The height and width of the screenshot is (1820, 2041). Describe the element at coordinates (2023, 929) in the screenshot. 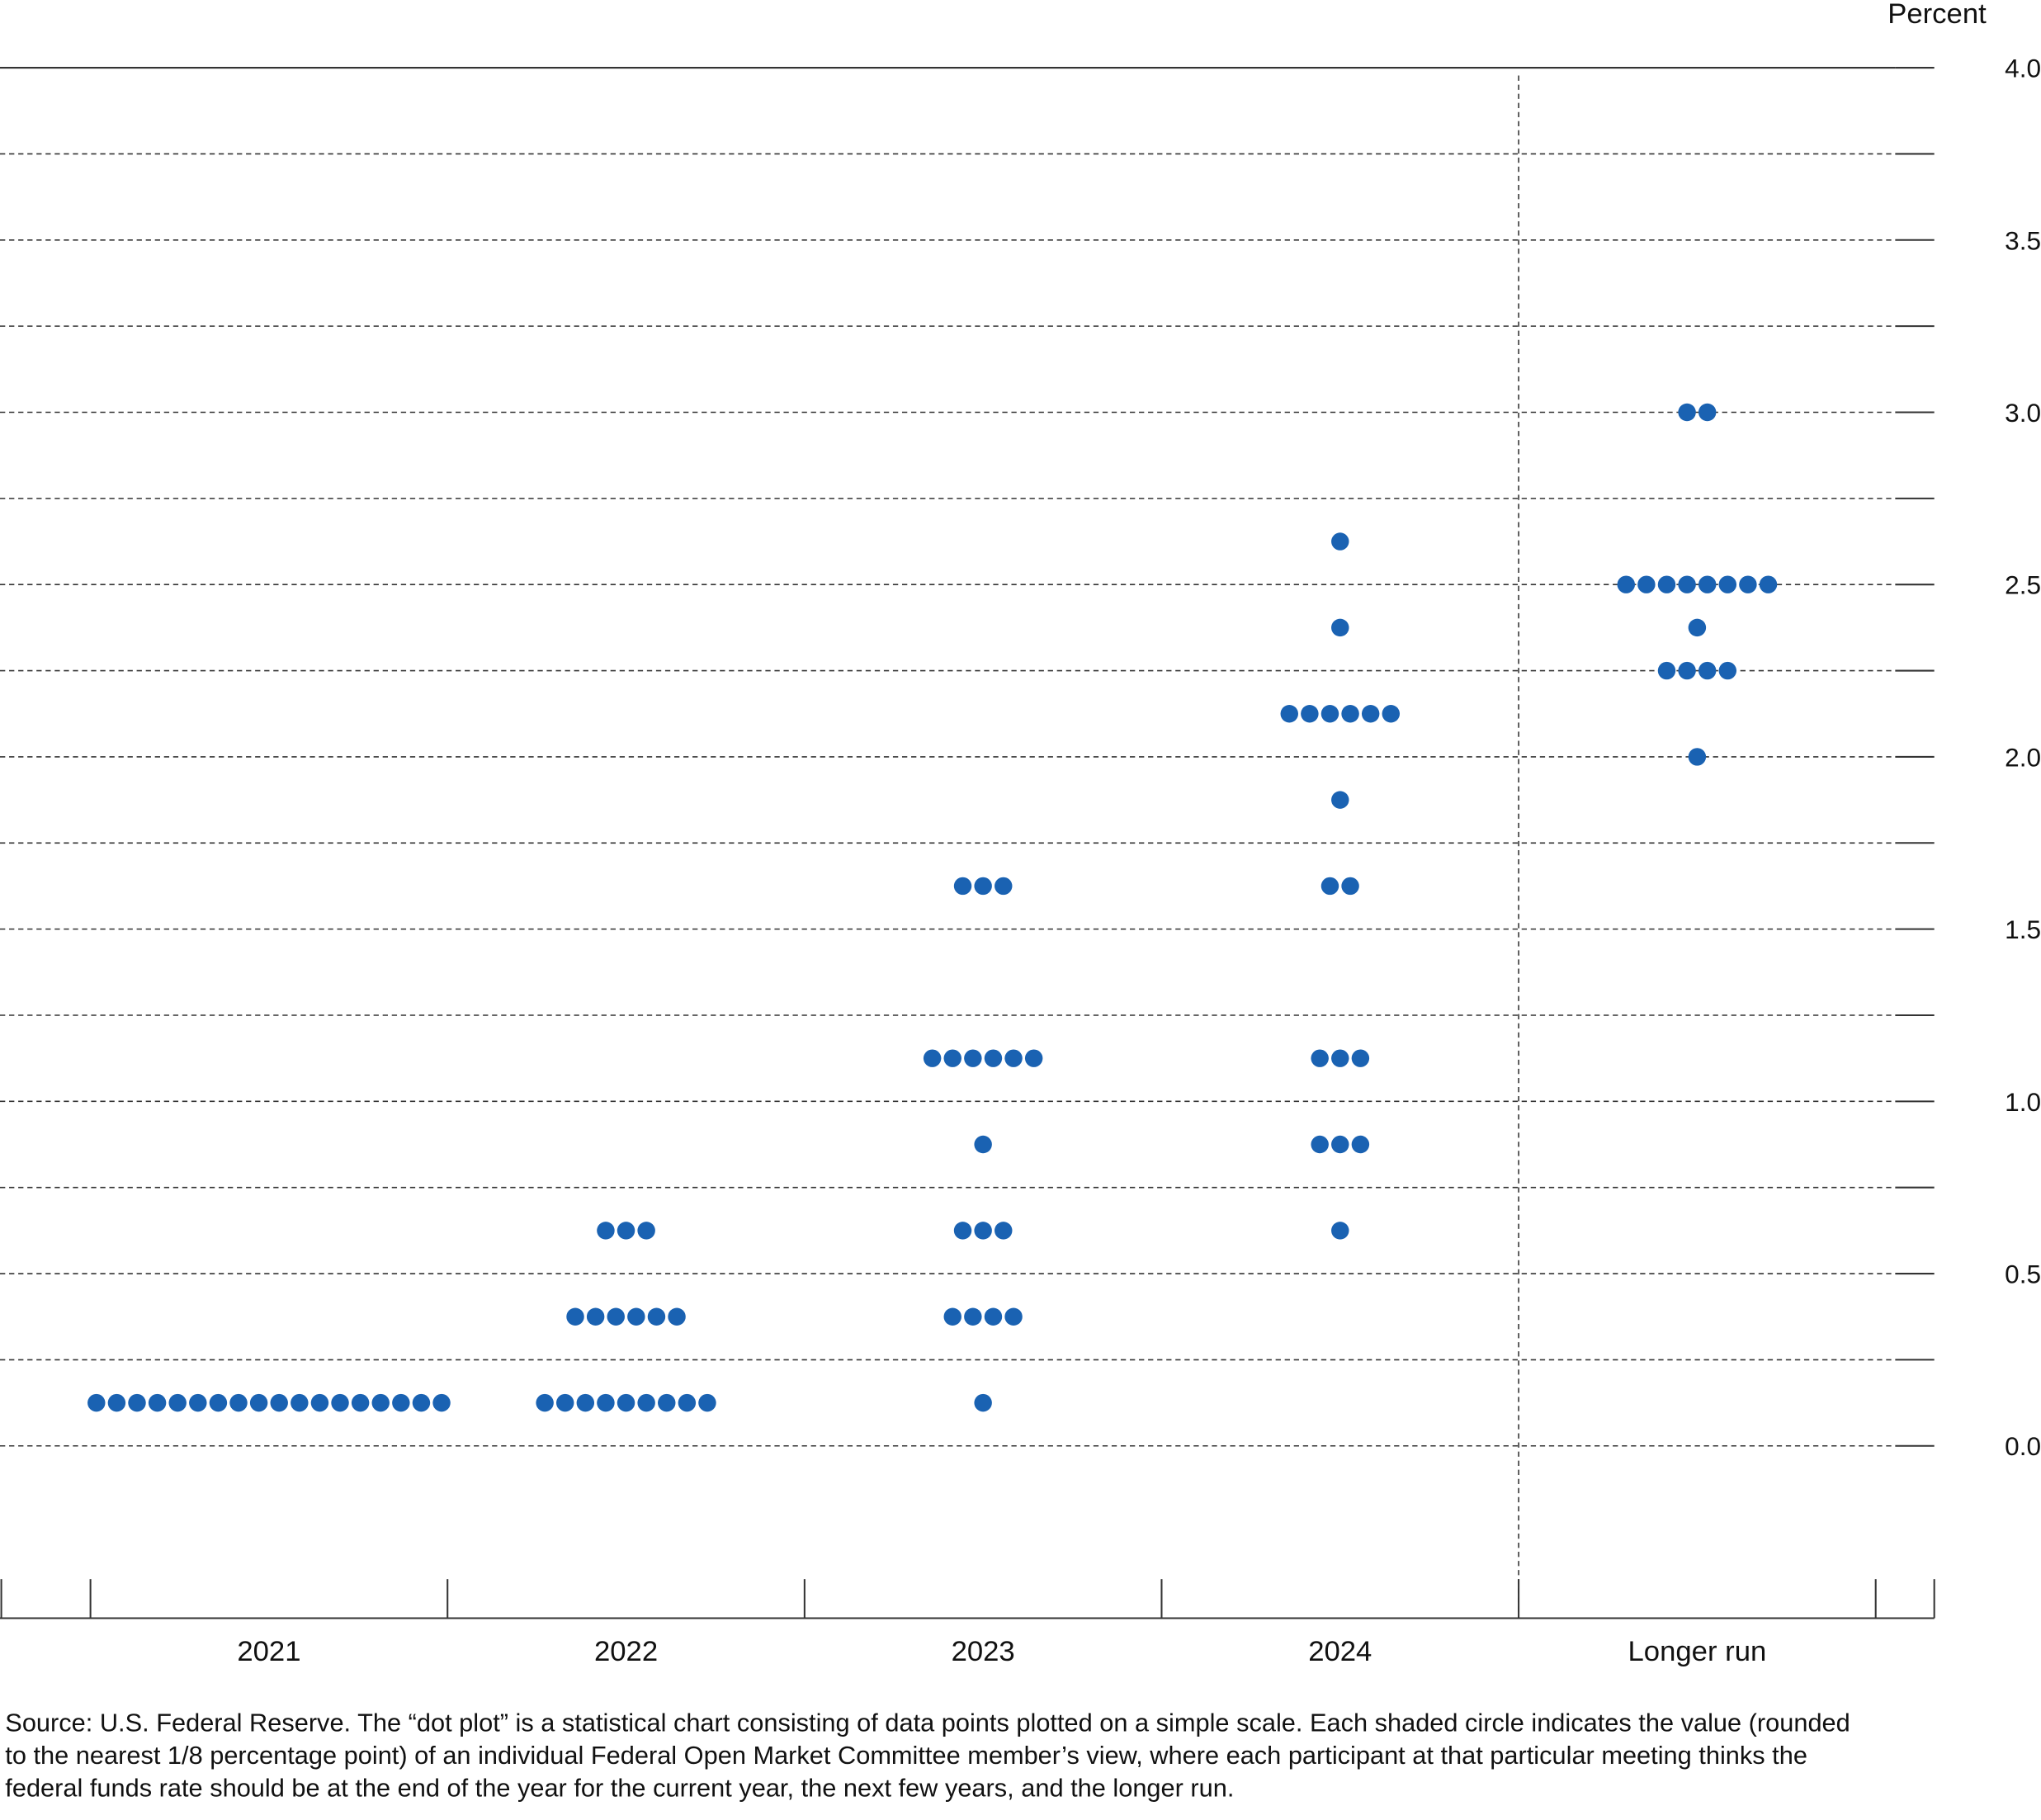

I see `y-tick-label: 1.5` at that location.